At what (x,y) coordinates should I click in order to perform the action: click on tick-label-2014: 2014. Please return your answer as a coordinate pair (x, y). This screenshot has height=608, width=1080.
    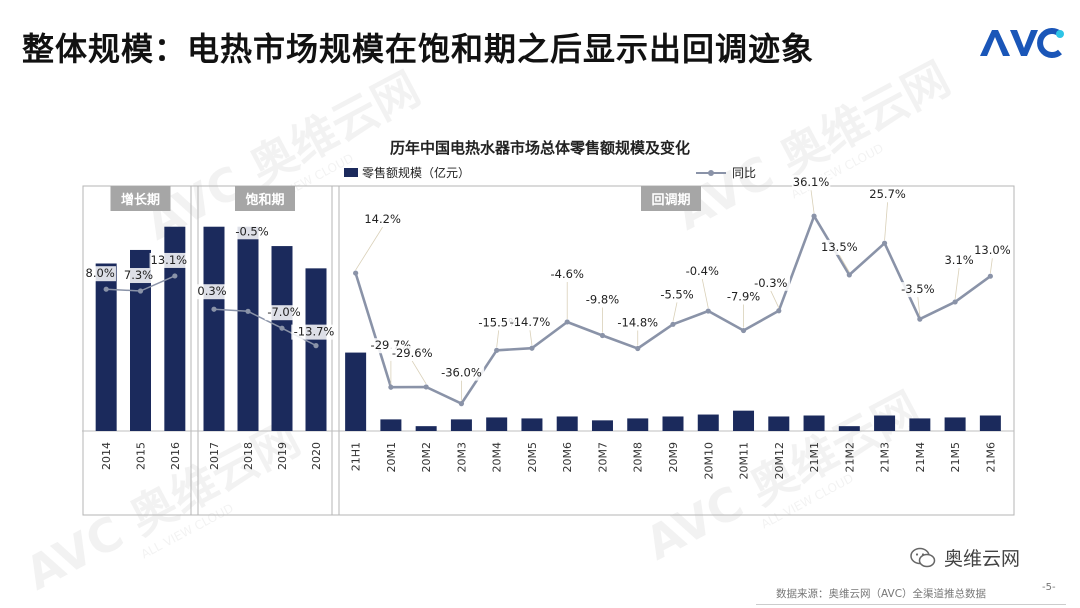
    Looking at the image, I should click on (106, 456).